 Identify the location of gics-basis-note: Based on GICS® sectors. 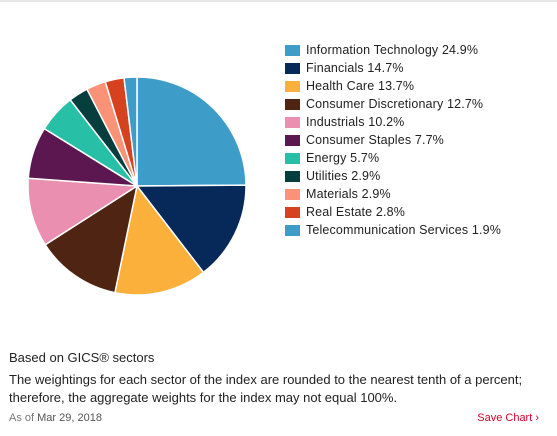
(82, 357).